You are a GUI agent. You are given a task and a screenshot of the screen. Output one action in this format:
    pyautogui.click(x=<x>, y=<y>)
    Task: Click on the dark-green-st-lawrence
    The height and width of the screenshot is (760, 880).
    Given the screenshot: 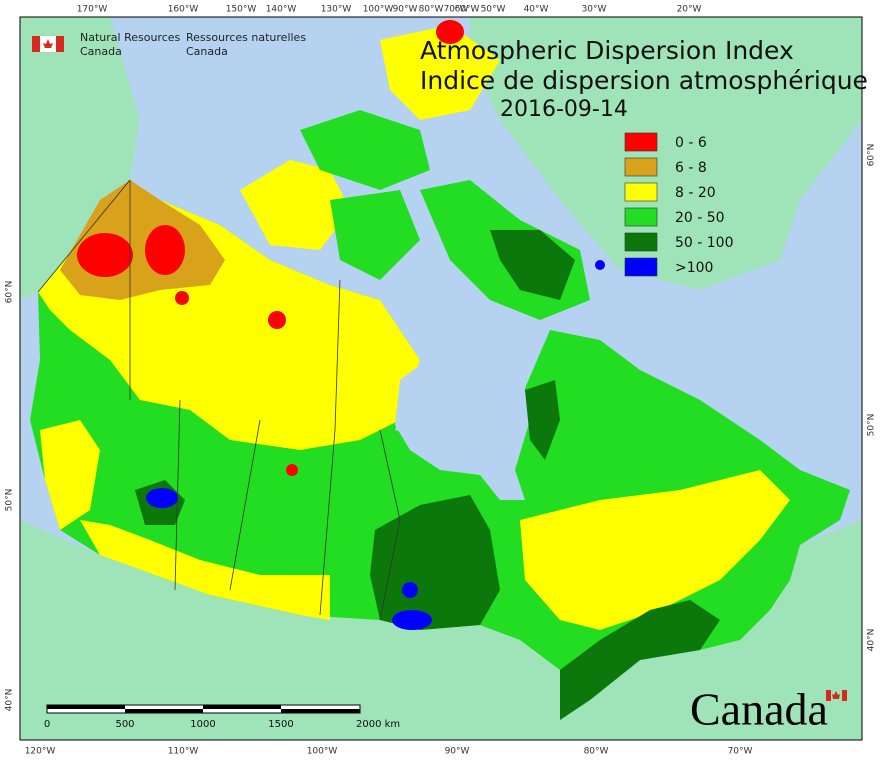 What is the action you would take?
    pyautogui.click(x=640, y=660)
    